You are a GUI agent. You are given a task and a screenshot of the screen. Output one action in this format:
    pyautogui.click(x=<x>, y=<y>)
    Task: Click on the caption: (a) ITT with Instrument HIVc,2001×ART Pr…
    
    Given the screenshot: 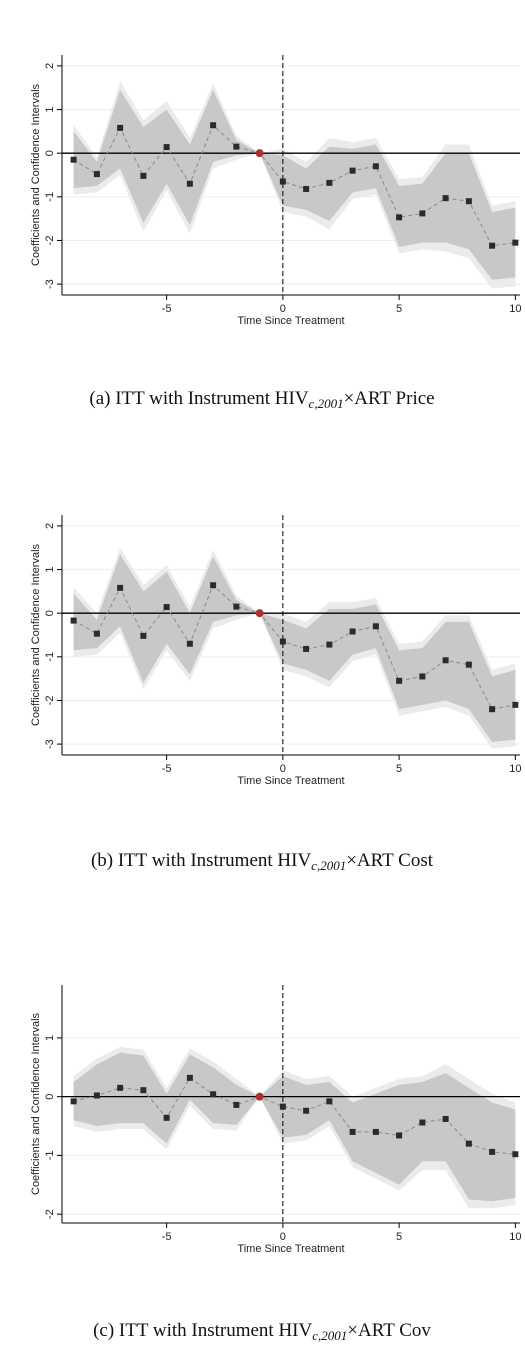 What is the action you would take?
    pyautogui.click(x=261, y=399)
    